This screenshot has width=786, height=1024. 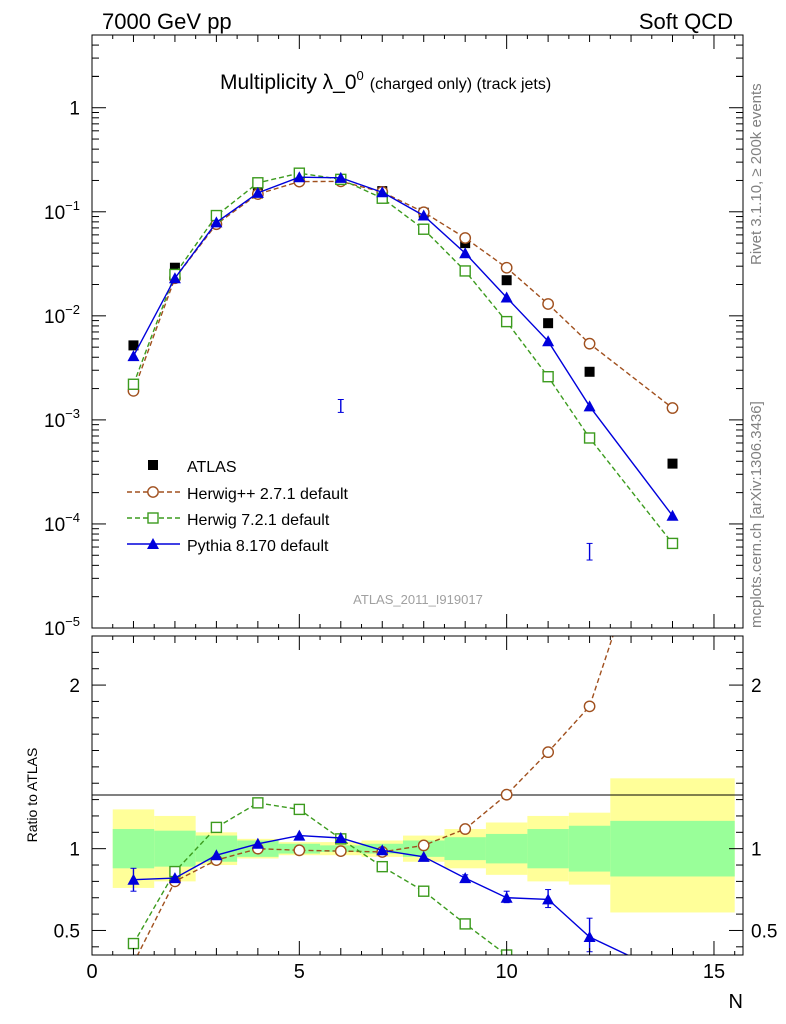 I want to click on ratio-y-tick-label-right: 2, so click(x=756, y=686).